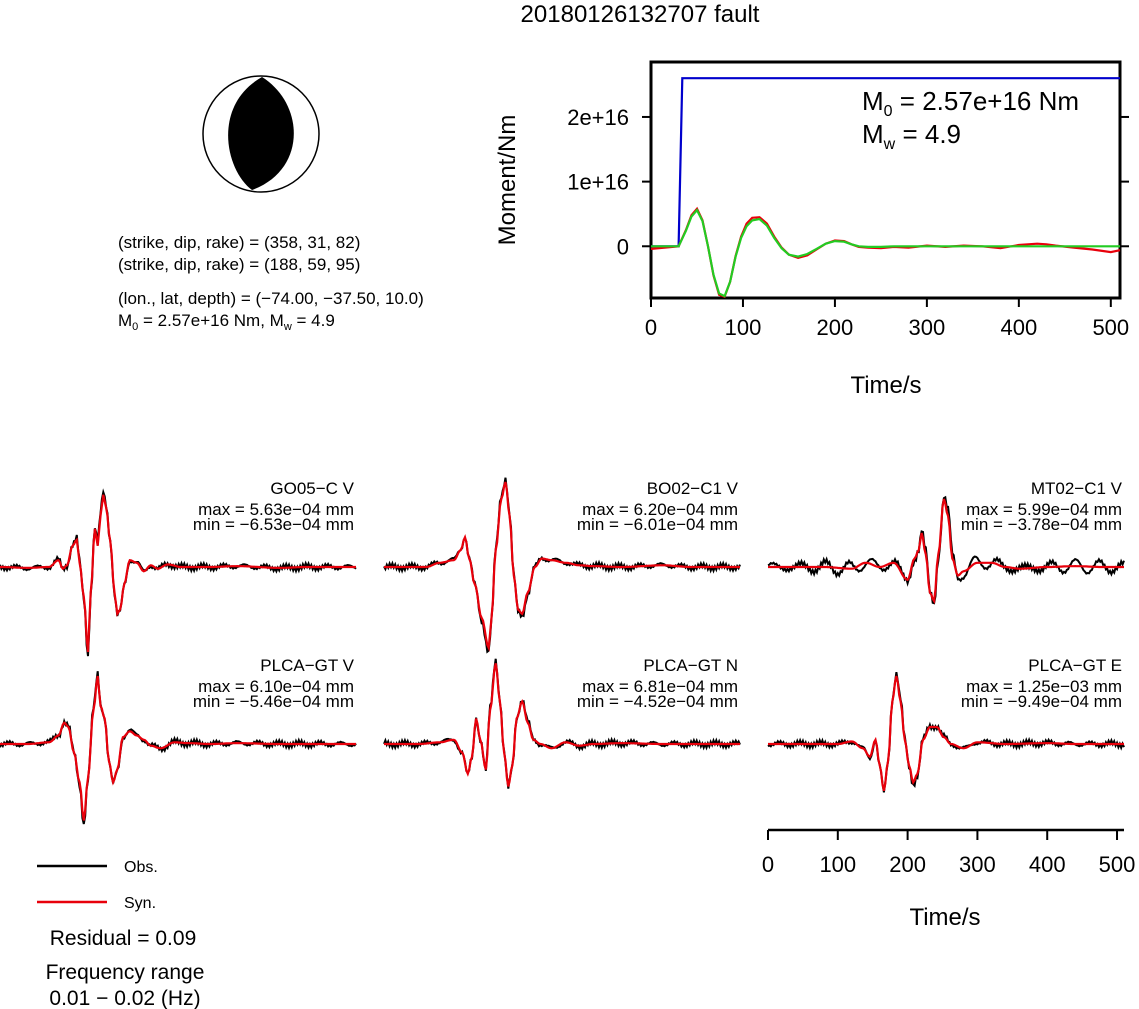 The height and width of the screenshot is (1009, 1139). Describe the element at coordinates (1075, 665) in the screenshot. I see `trace-station-label: PLCA−GT E` at that location.